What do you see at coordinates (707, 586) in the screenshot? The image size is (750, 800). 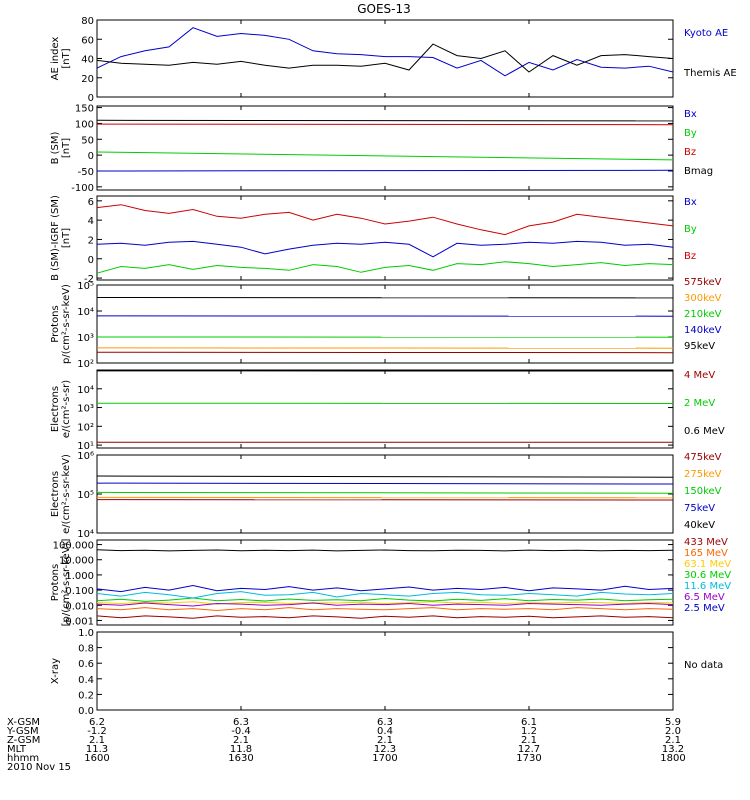 I see `legend-label-protons_mev-4: 11.6 MeV` at bounding box center [707, 586].